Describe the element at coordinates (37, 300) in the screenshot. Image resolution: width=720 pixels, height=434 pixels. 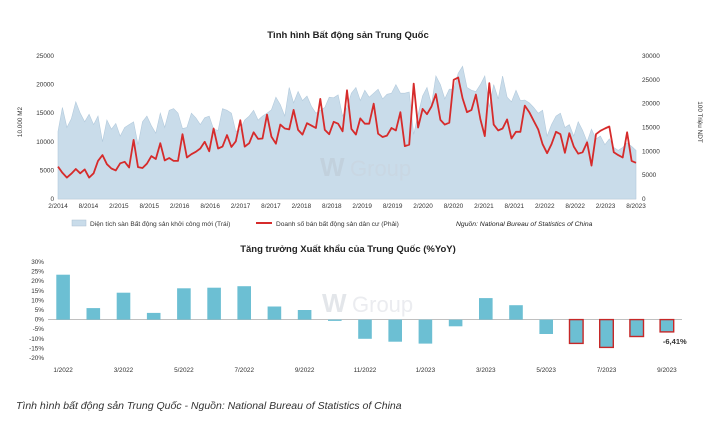
I see `bottom-y-tick: 10%` at that location.